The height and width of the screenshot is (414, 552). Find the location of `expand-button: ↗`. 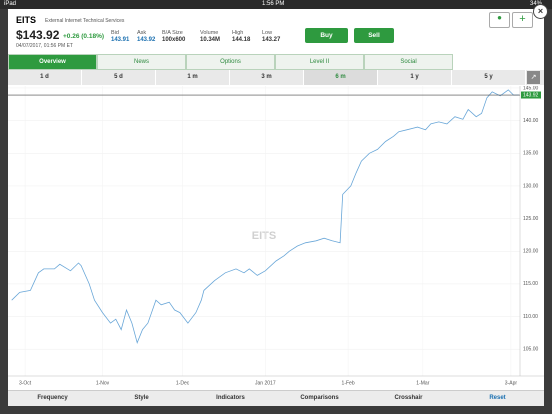

expand-button: ↗ is located at coordinates (533, 77).